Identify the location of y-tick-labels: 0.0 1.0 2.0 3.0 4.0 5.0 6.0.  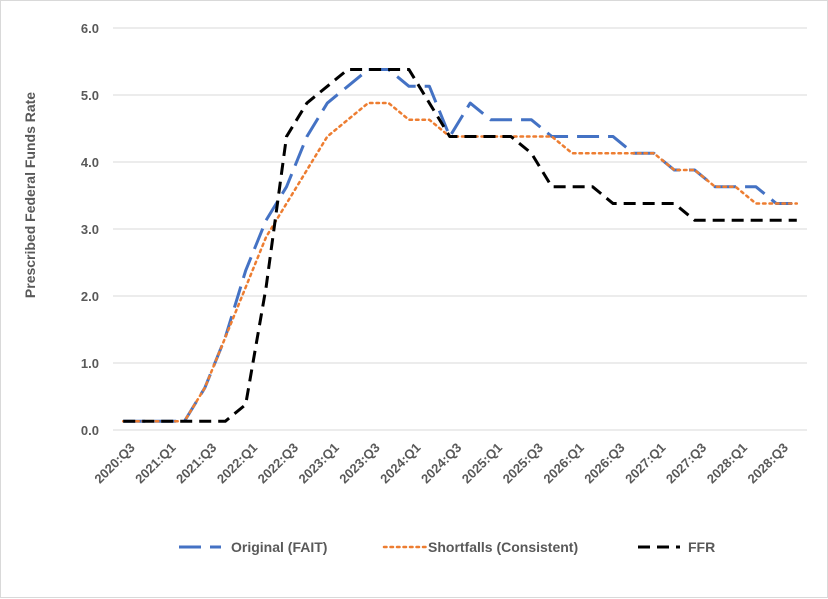
(90, 229).